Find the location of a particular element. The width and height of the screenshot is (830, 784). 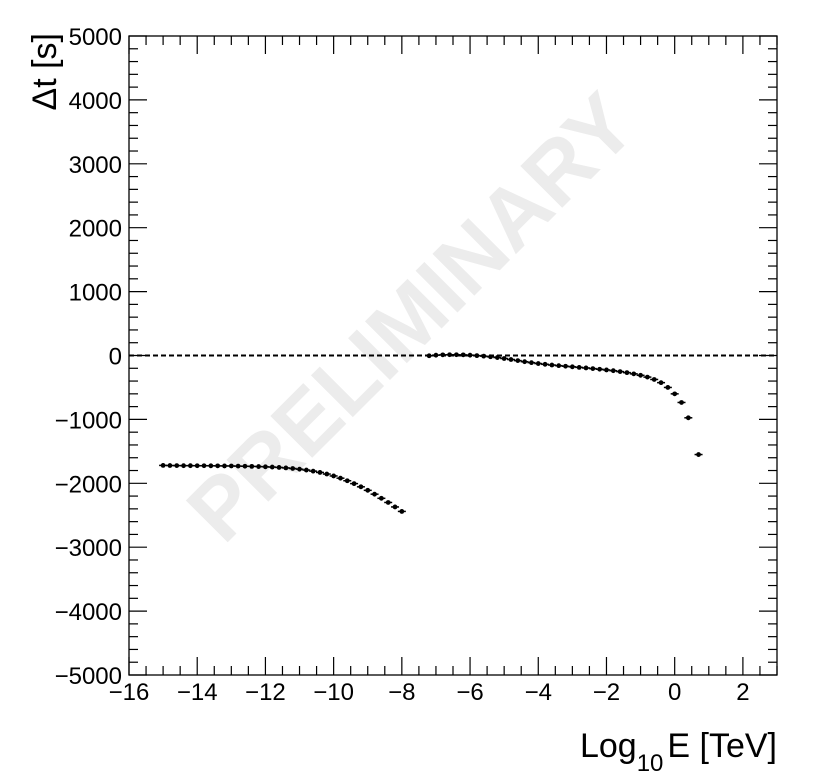

y-tick-label: 3000 is located at coordinates (95, 165).